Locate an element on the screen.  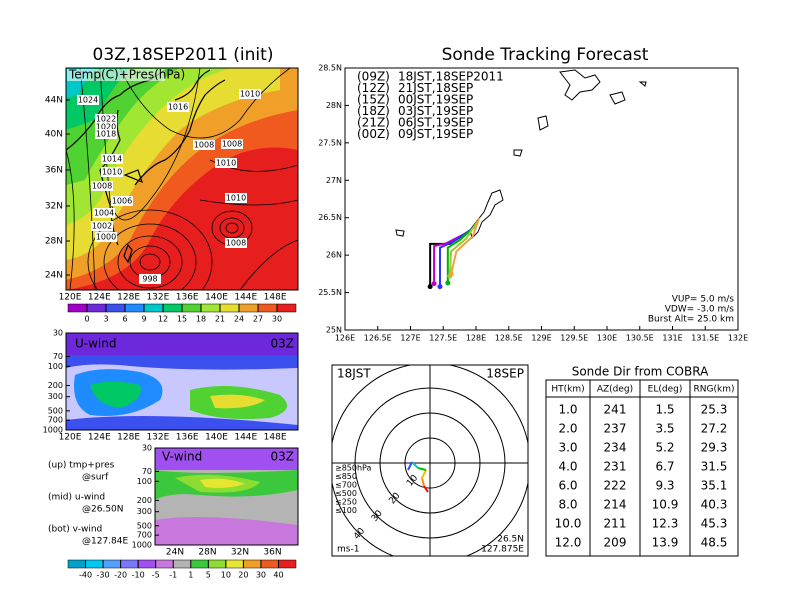
map-label: Temp(C)+Pres(hPa) is located at coordinates (126, 75).